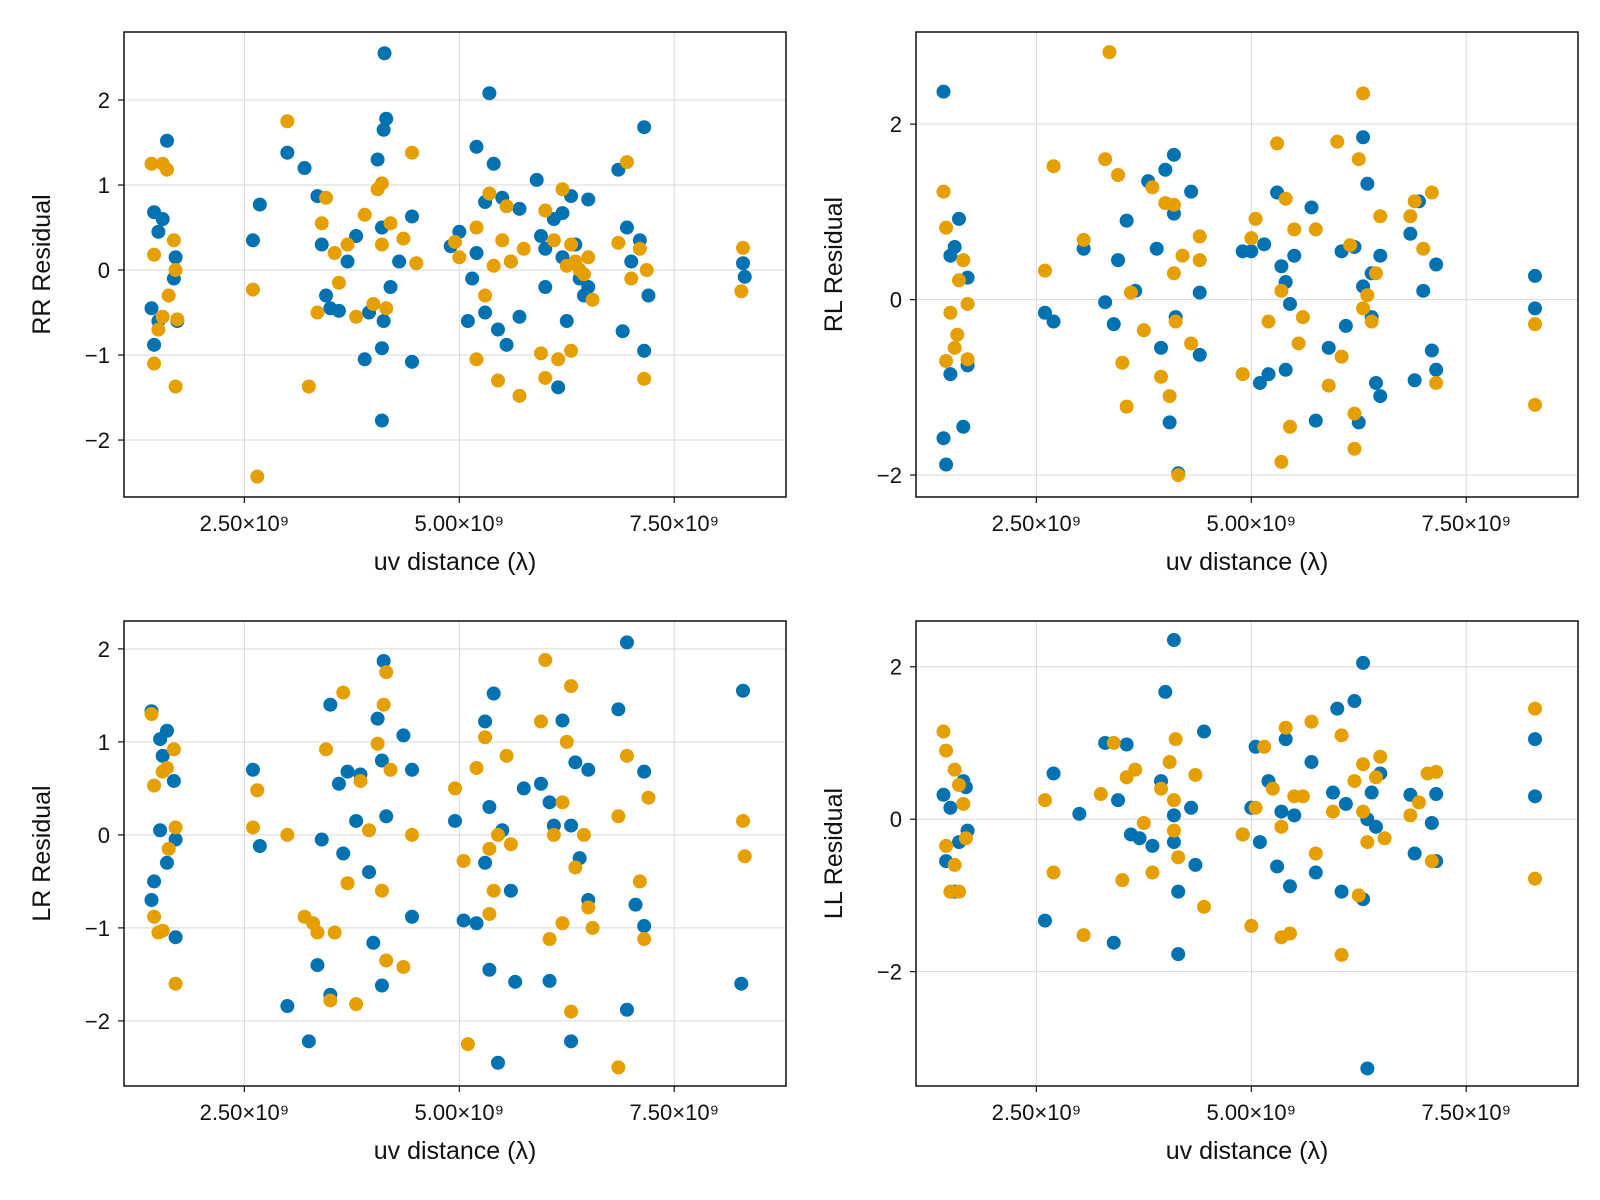 Image resolution: width=1600 pixels, height=1200 pixels. Describe the element at coordinates (1466, 1112) in the screenshot. I see `x-tick-label: 7.50×10⁹` at that location.